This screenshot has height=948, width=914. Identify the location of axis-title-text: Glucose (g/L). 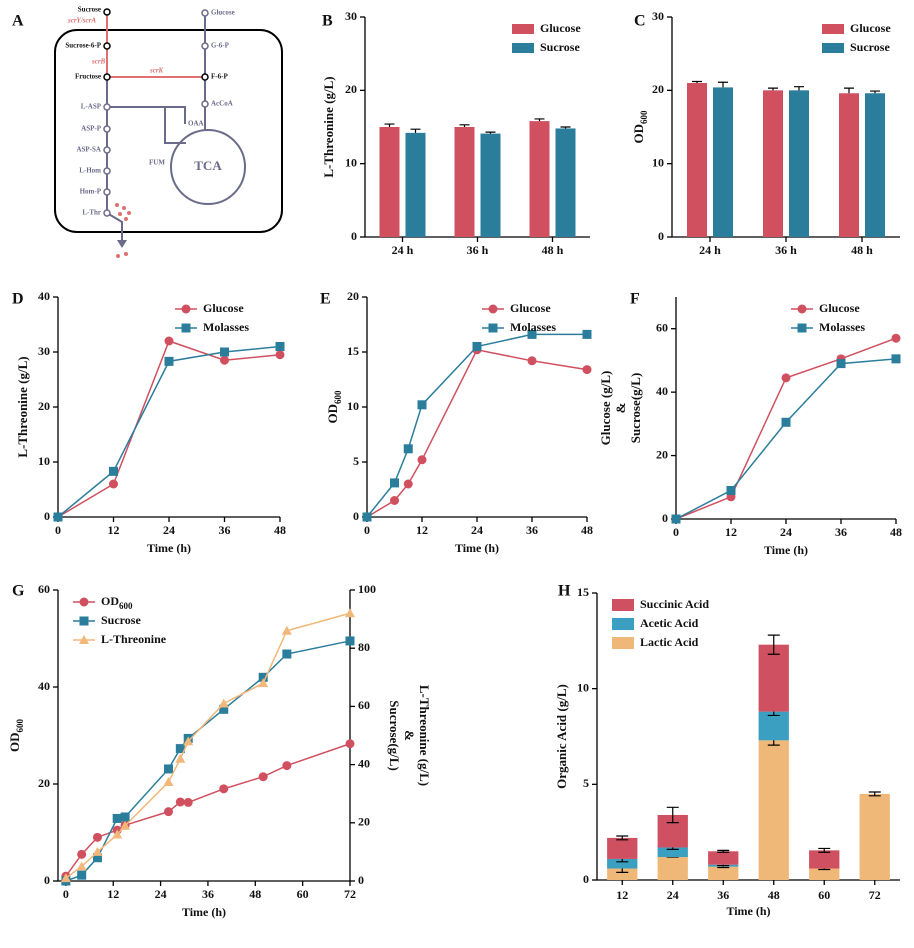
(605, 408).